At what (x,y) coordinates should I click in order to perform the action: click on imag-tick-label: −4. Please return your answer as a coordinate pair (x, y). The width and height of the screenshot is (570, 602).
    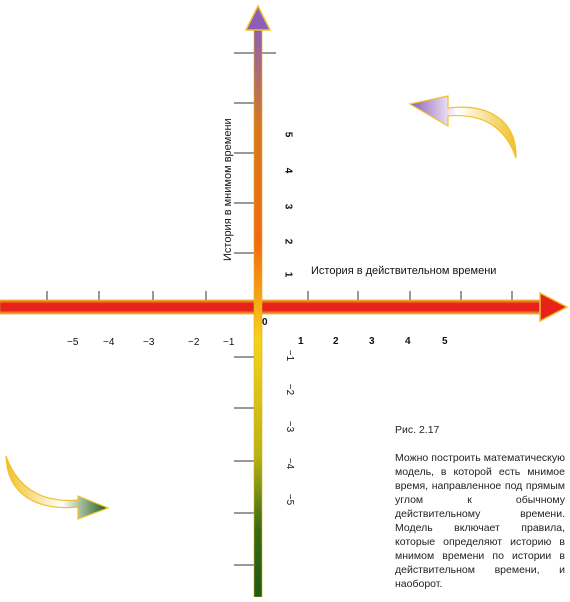
    Looking at the image, I should click on (290, 463).